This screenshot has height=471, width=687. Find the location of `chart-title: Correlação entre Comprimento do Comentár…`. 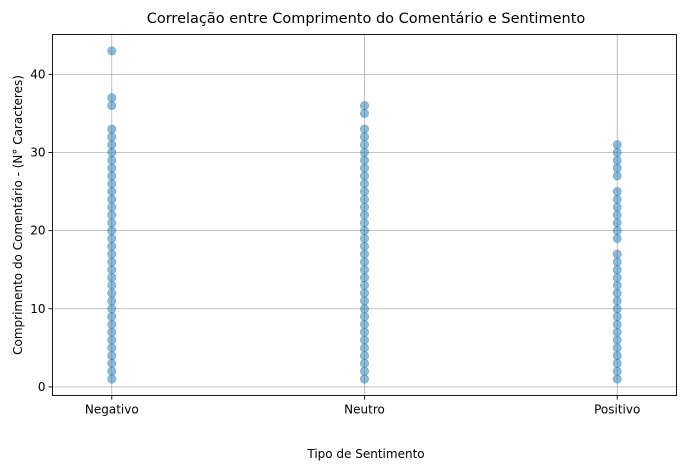

chart-title: Correlação entre Comprimento do Comentár… is located at coordinates (366, 19).